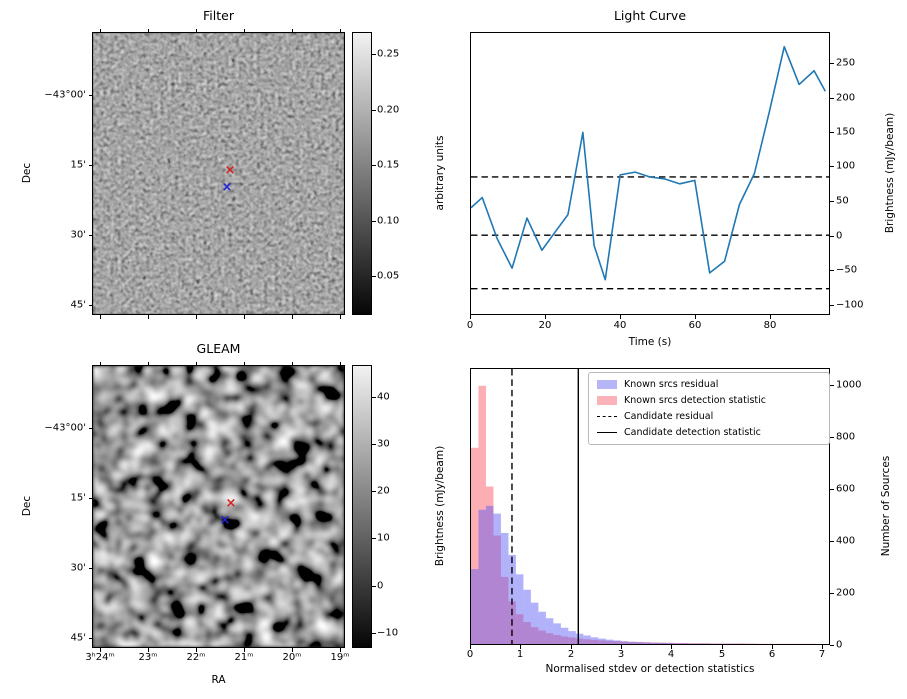  Describe the element at coordinates (846, 489) in the screenshot. I see `tick-label: 600` at that location.